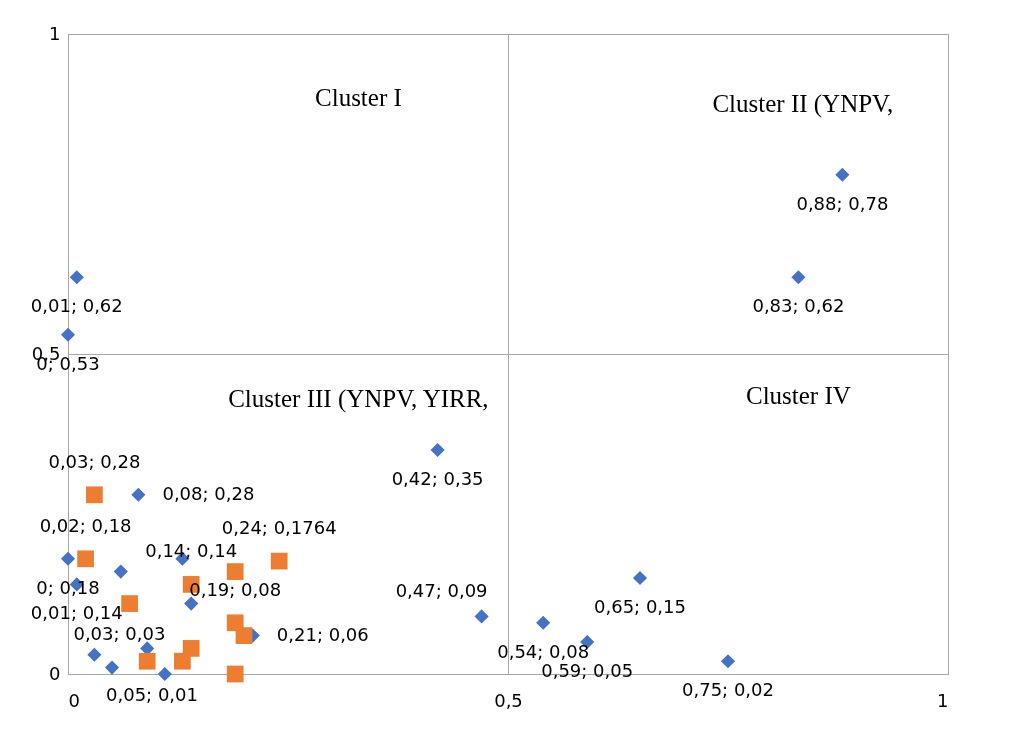 Image resolution: width=1009 pixels, height=746 pixels. Describe the element at coordinates (798, 306) in the screenshot. I see `data-label: 0,83; 0,62` at that location.